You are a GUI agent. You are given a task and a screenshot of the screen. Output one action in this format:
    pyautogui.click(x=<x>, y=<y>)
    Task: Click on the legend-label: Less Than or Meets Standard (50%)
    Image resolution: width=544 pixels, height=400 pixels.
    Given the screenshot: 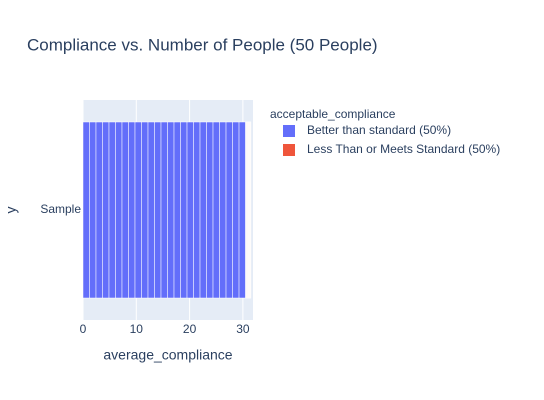 What is the action you would take?
    pyautogui.click(x=403, y=149)
    